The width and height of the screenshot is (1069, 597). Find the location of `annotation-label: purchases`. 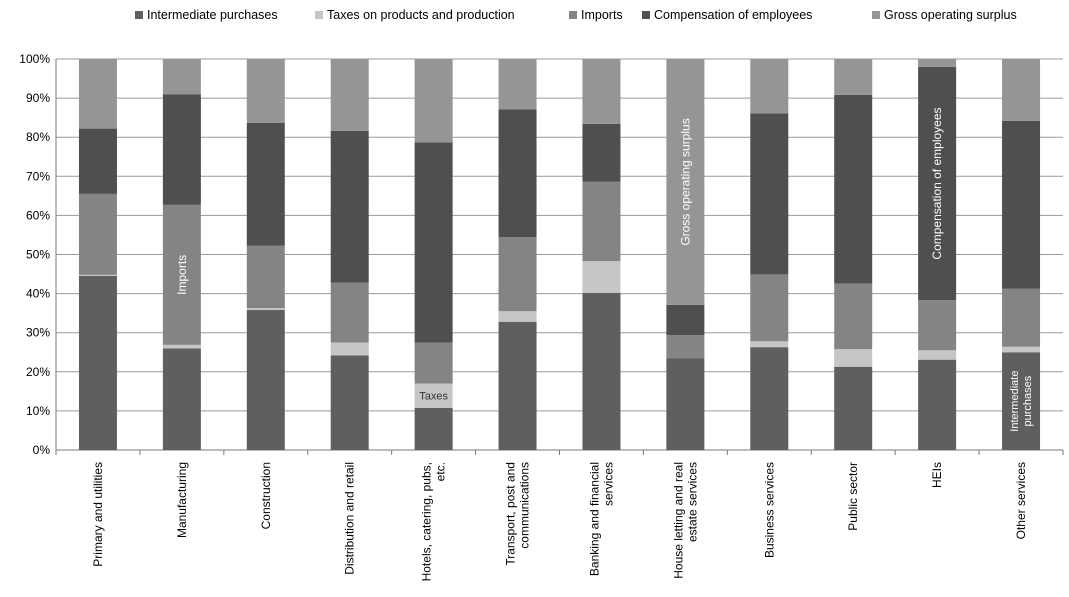

annotation-label: purchases is located at coordinates (1028, 400).